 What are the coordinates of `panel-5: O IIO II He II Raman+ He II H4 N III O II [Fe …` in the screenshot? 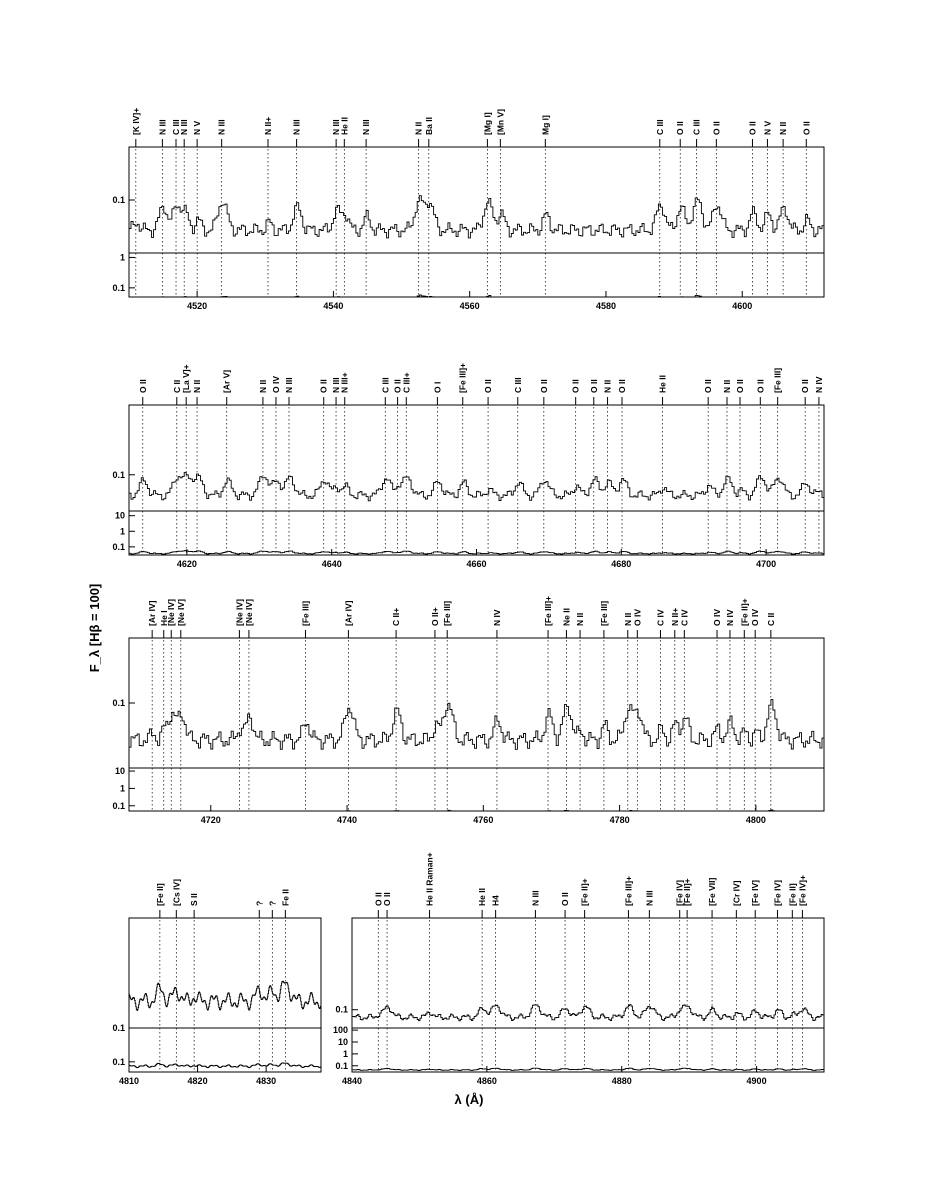 It's located at (579, 969).